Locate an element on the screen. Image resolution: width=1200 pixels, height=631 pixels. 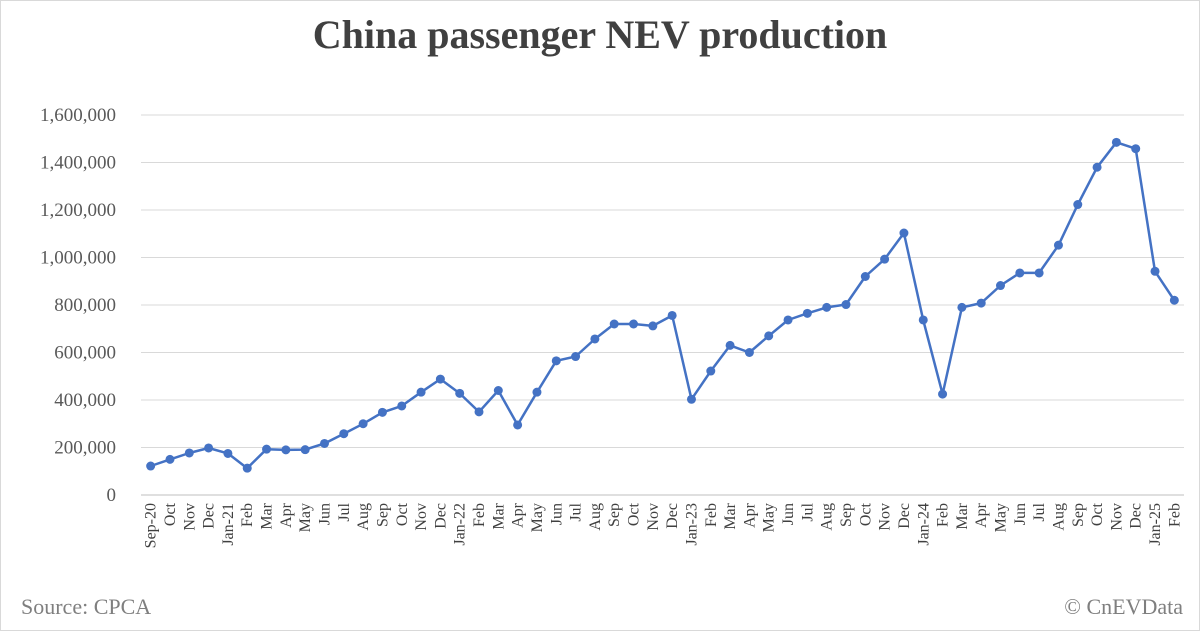
x-tick-label: Jan-25 is located at coordinates (1155, 524).